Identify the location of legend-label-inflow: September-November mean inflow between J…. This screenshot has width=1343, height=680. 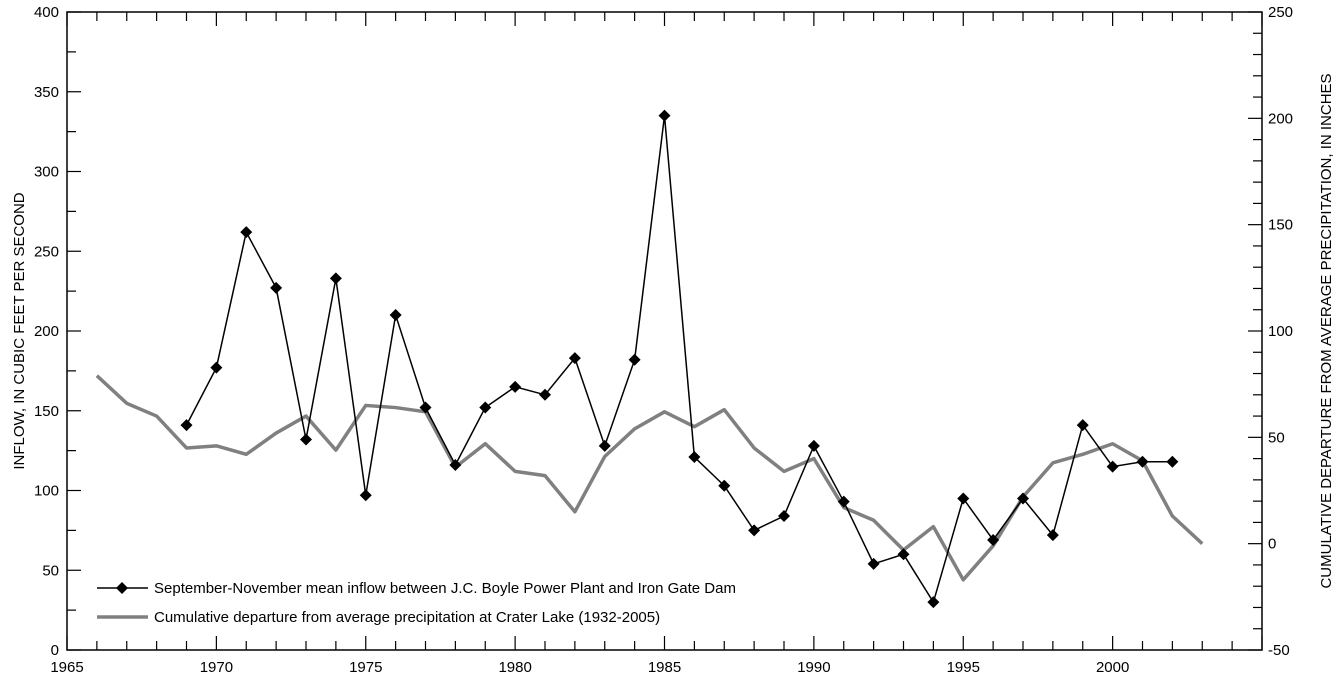
(445, 588).